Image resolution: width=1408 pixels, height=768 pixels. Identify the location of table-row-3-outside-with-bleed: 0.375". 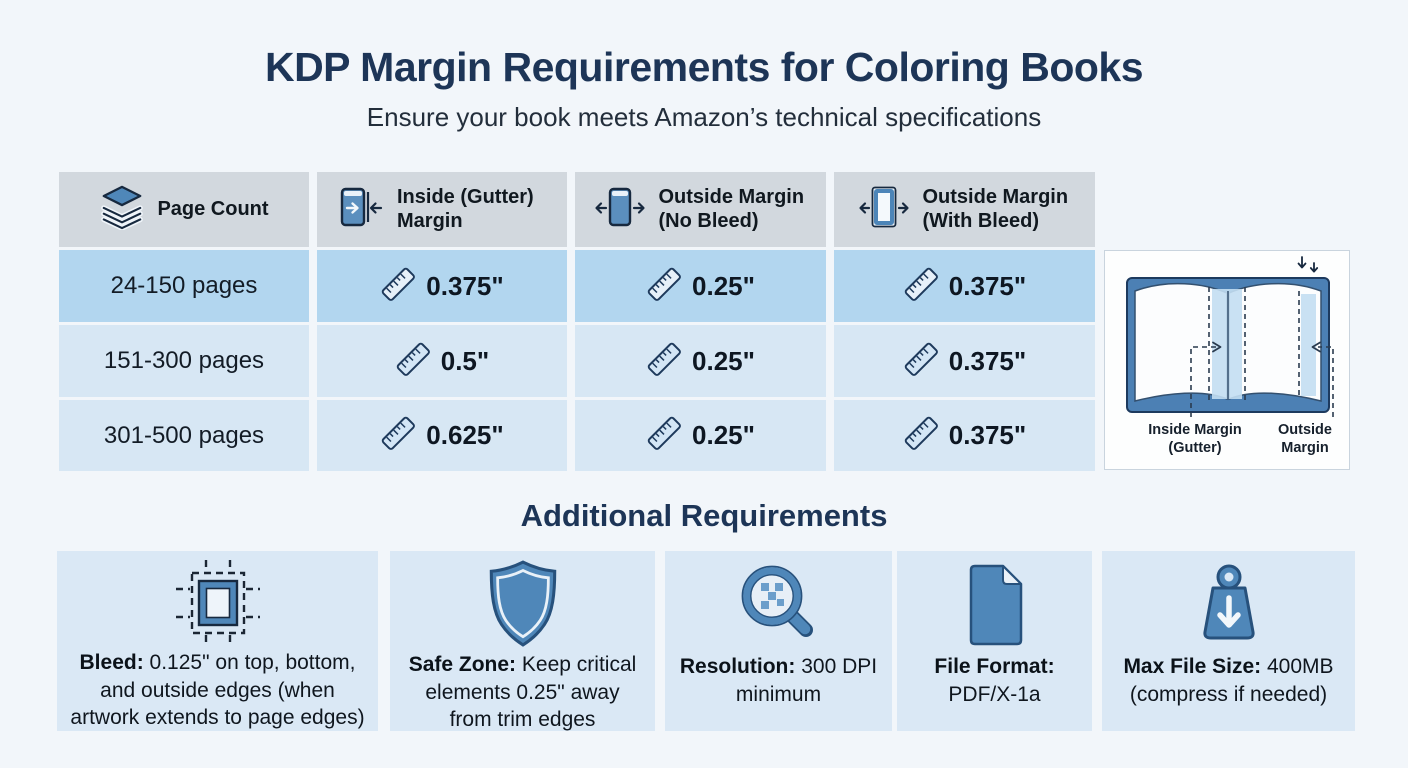
(964, 435).